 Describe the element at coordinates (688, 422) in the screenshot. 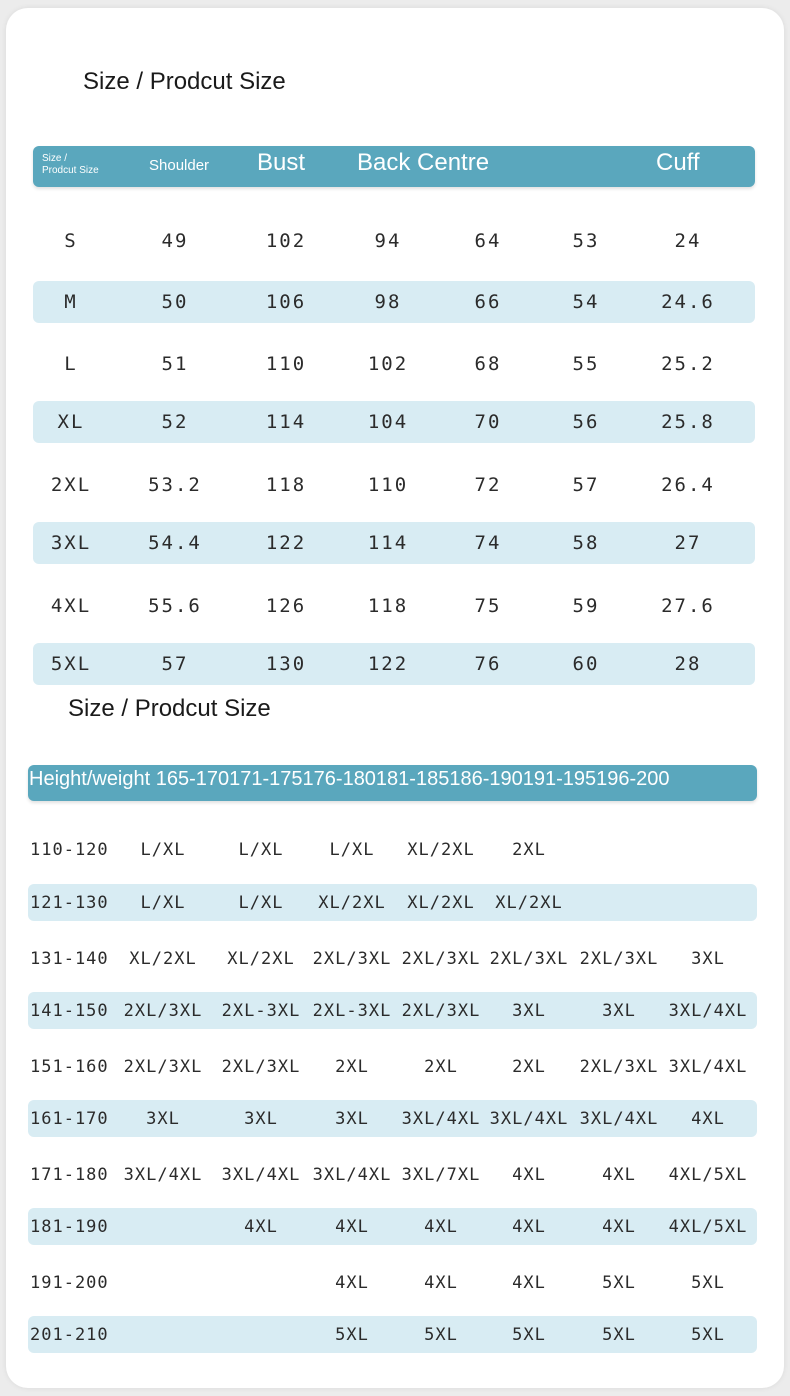

I see `size-cell: 25.8` at that location.